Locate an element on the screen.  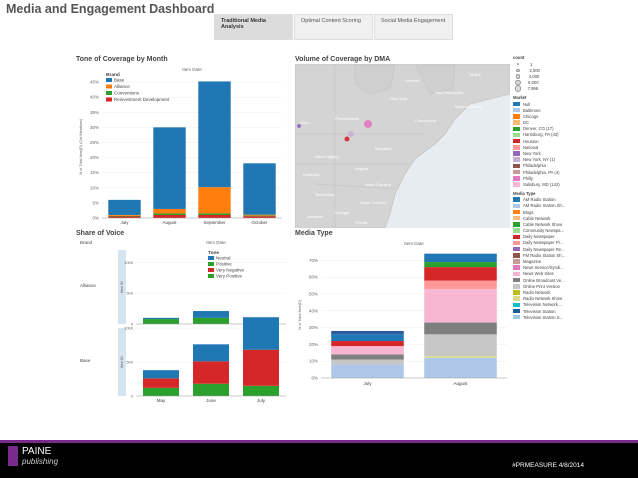
market-legend-row: Philly is located at coordinates (553, 178).